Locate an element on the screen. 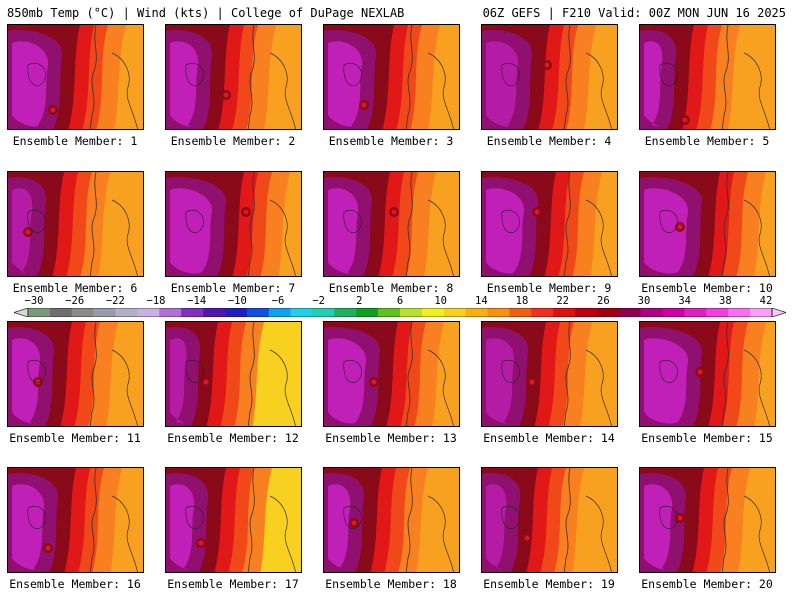 The image size is (800, 600). ensemble-member-label: Ensemble Member: 10 is located at coordinates (707, 288).